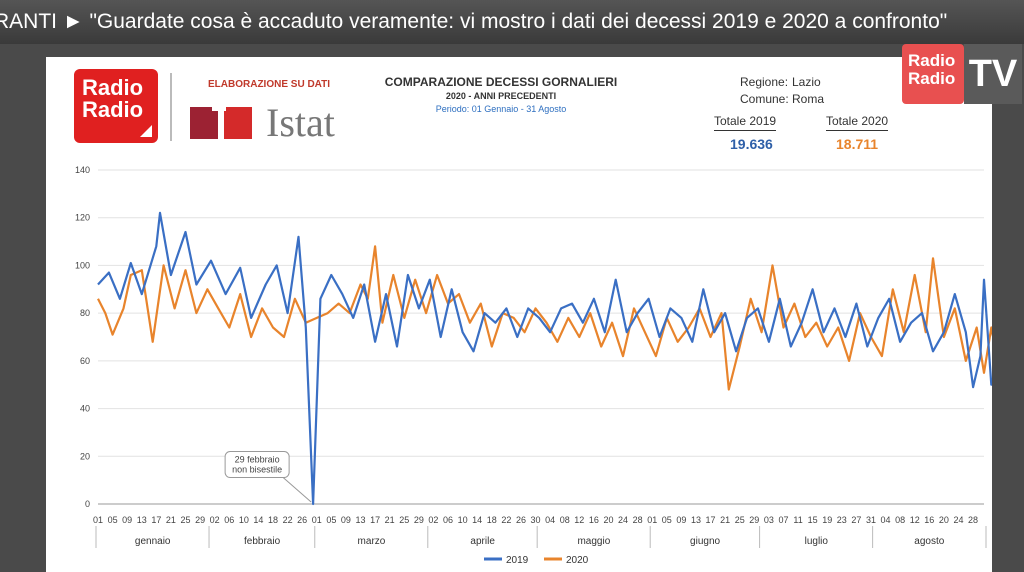 Image resolution: width=1024 pixels, height=572 pixels. I want to click on totale-2020-label: Totale 2020, so click(857, 122).